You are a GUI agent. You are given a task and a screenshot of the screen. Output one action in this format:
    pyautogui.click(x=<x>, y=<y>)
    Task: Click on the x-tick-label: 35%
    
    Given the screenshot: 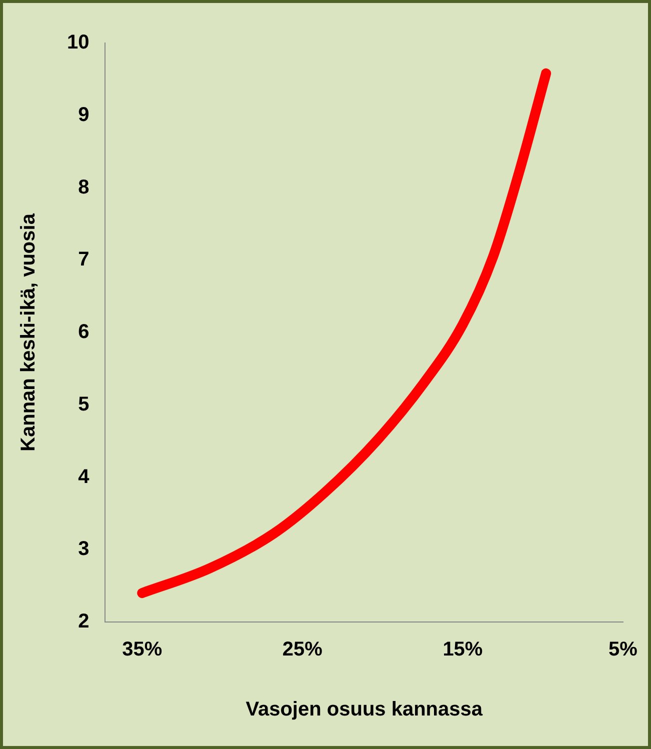 What is the action you would take?
    pyautogui.click(x=142, y=649)
    